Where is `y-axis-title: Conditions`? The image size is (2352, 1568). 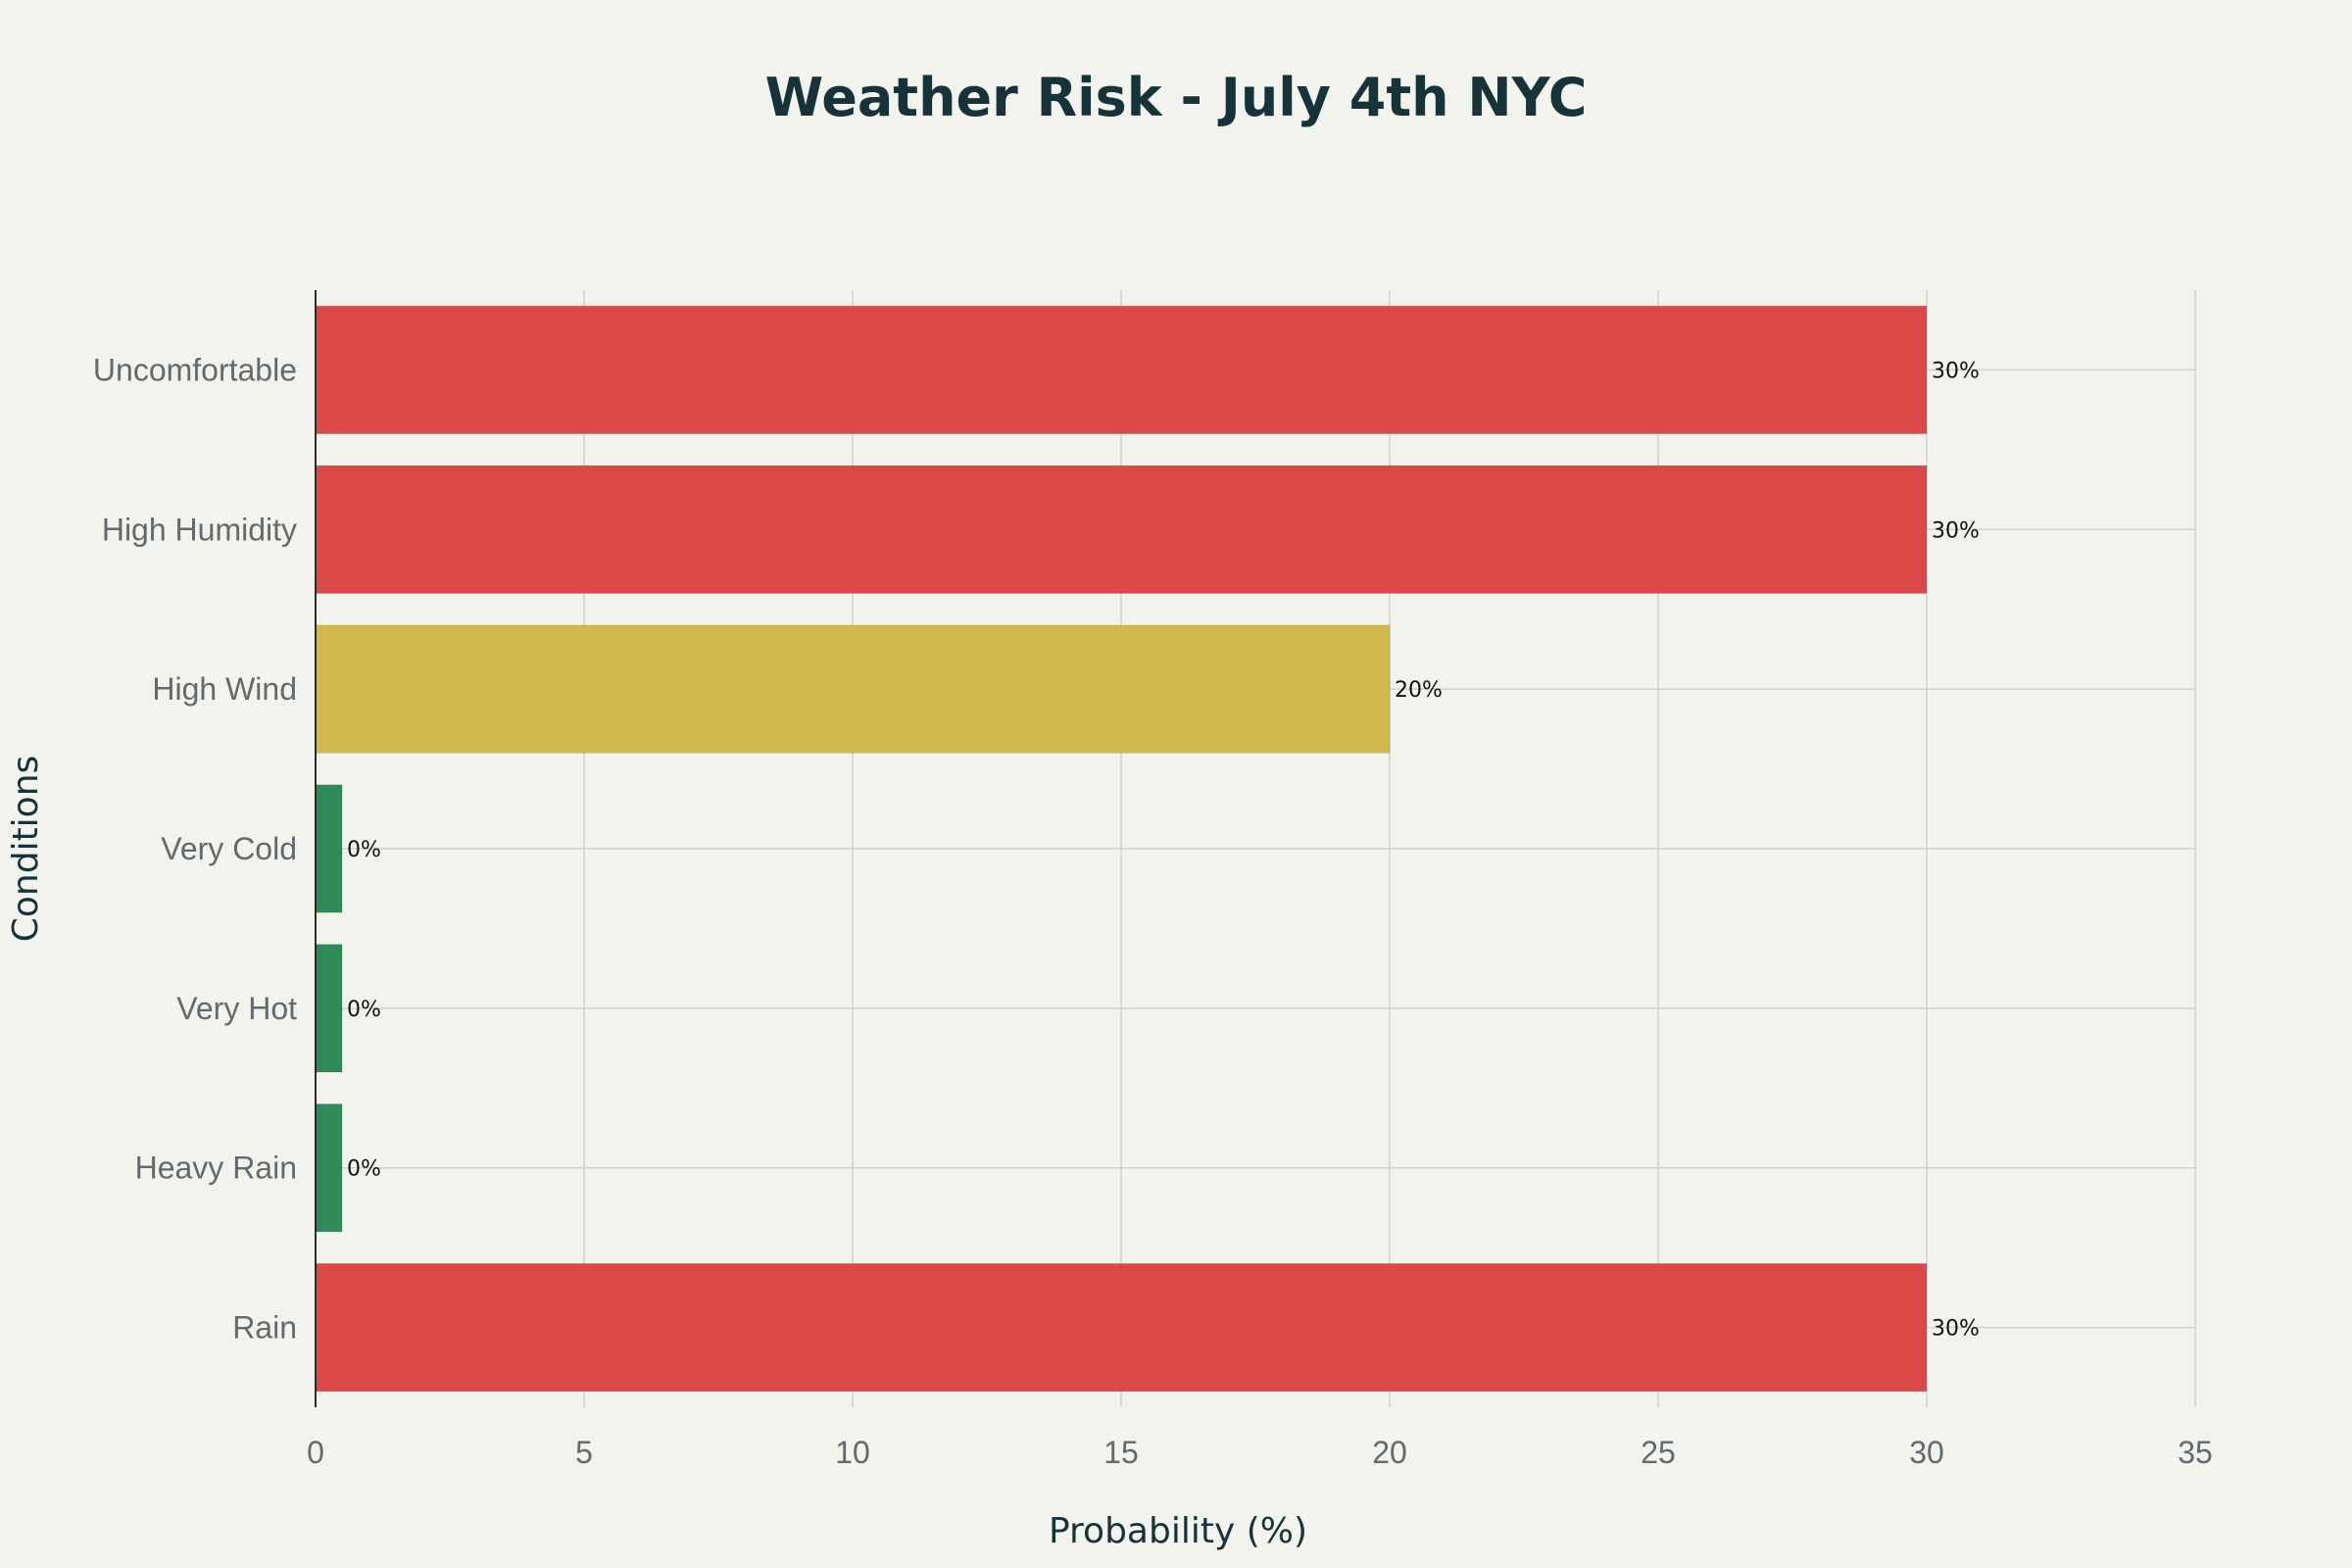
y-axis-title: Conditions is located at coordinates (26, 849).